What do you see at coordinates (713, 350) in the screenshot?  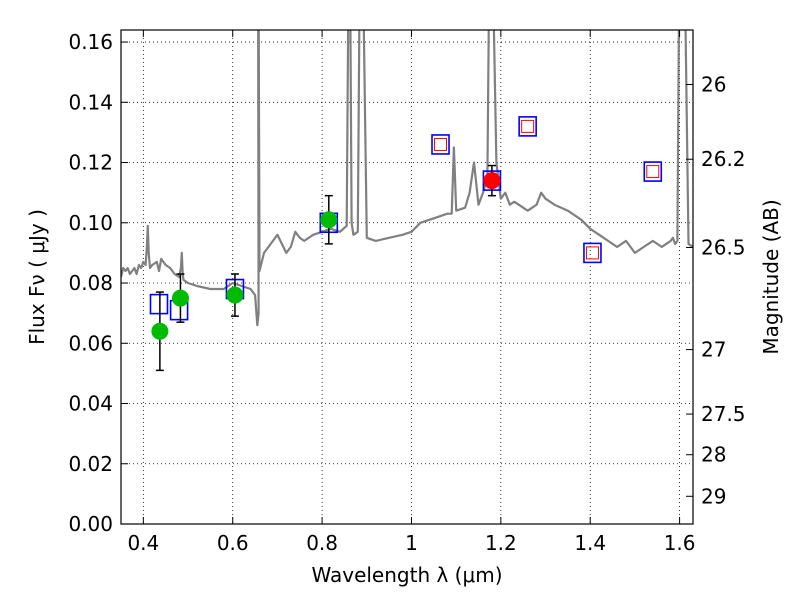 I see `right-tick-label: 27` at bounding box center [713, 350].